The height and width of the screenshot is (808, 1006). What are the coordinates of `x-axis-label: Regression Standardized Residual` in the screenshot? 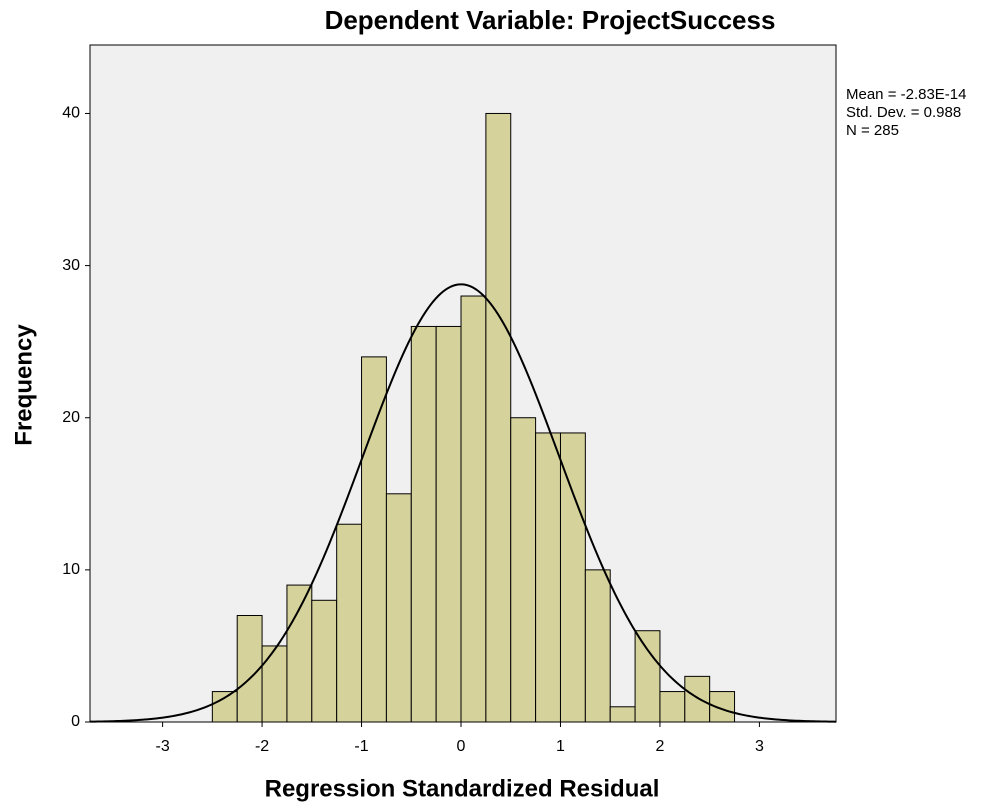 It's located at (462, 788).